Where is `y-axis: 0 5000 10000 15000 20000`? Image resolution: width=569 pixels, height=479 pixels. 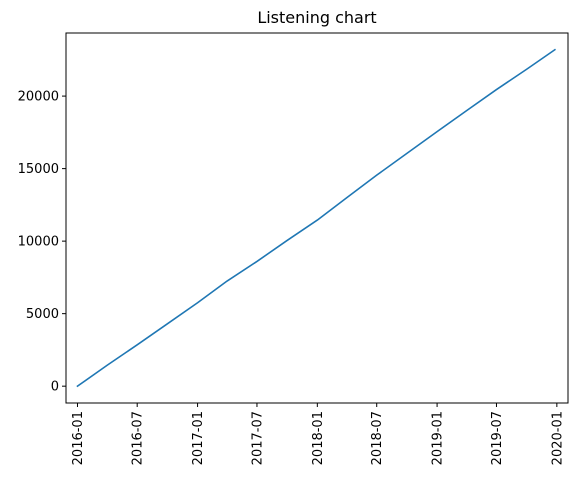
y-axis: 0 5000 10000 15000 20000 is located at coordinates (42, 242).